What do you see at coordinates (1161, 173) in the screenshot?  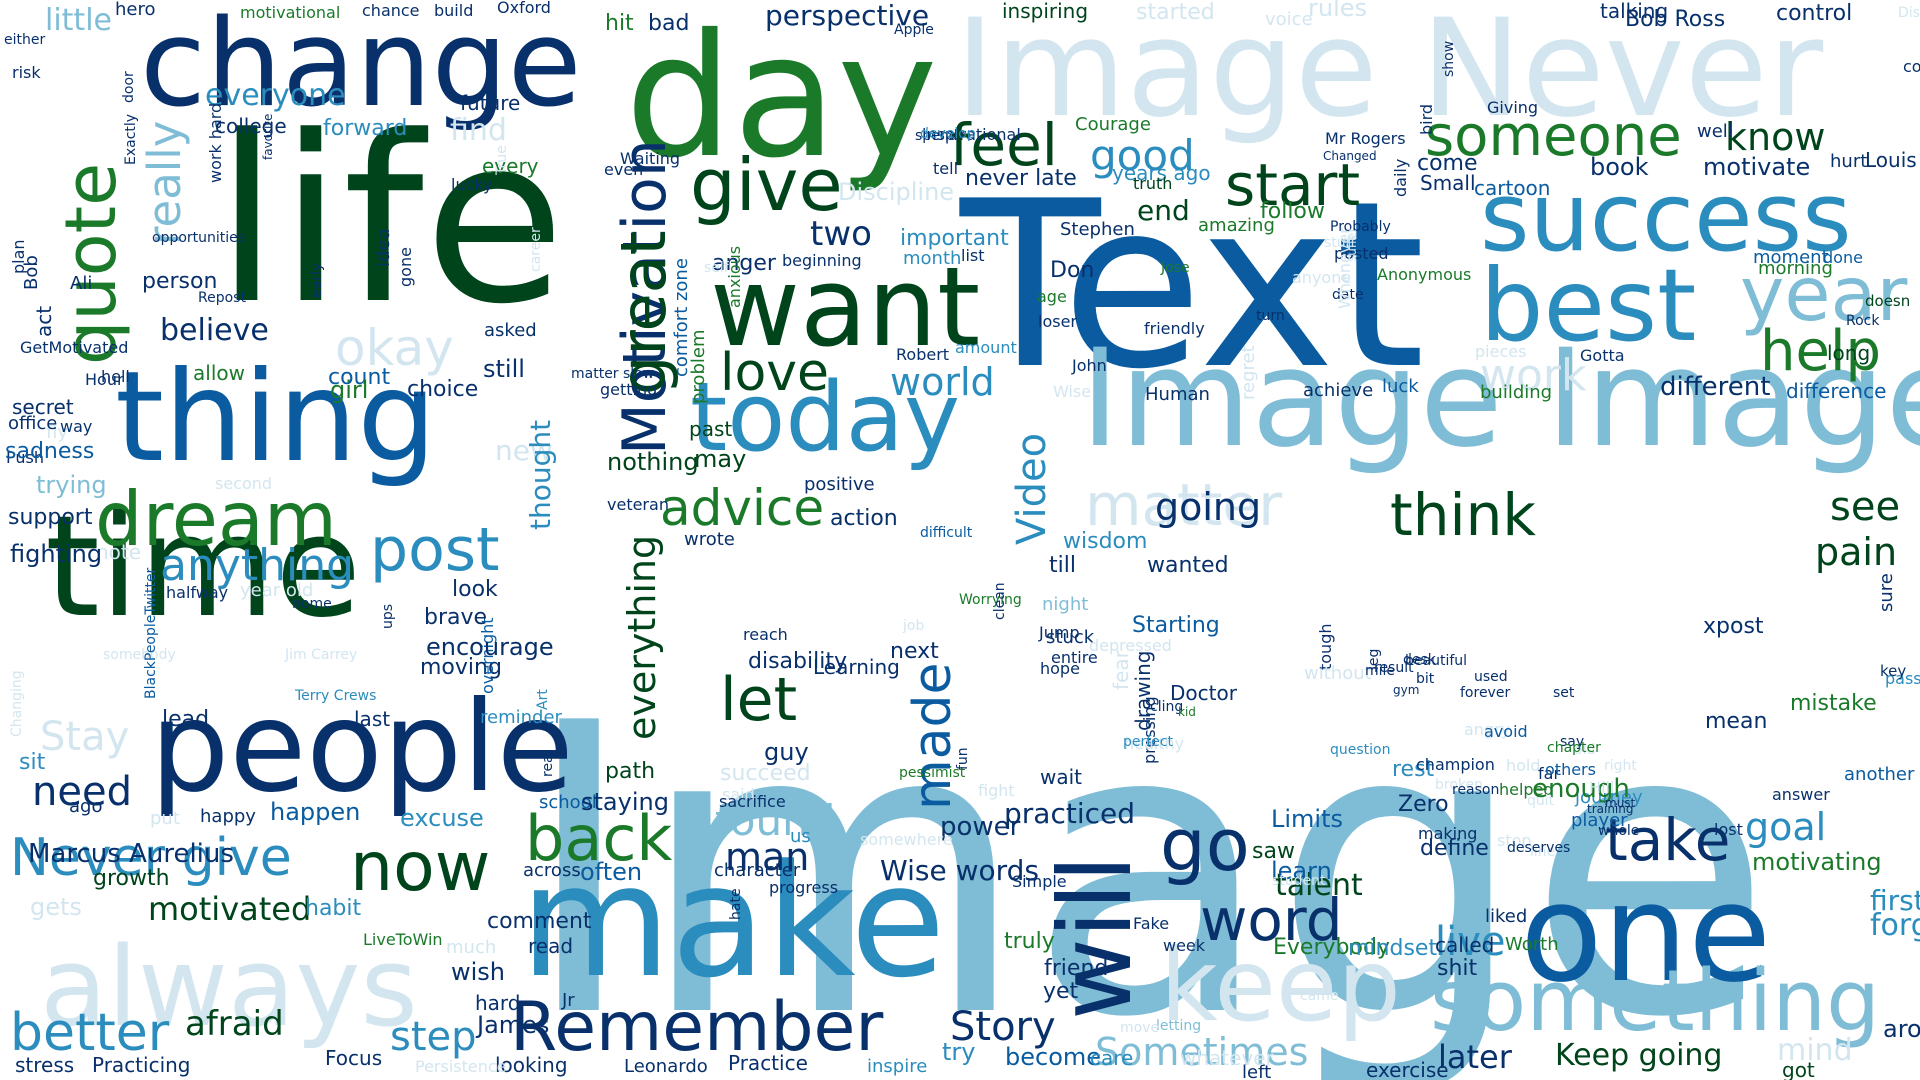 I see `word-years-ago: years ago` at bounding box center [1161, 173].